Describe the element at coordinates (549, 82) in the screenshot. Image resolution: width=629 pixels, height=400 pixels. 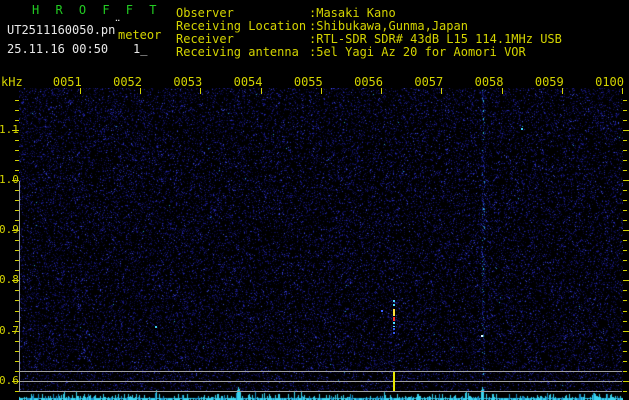
I see `x-tick-label: 0059` at that location.